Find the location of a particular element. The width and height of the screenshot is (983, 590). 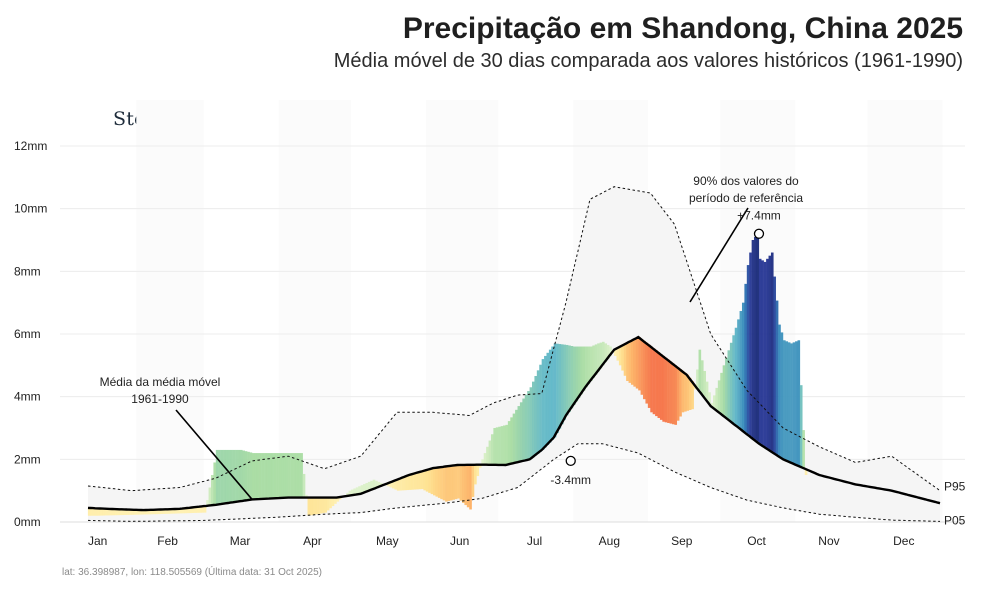

x-tick-may: May is located at coordinates (387, 541).